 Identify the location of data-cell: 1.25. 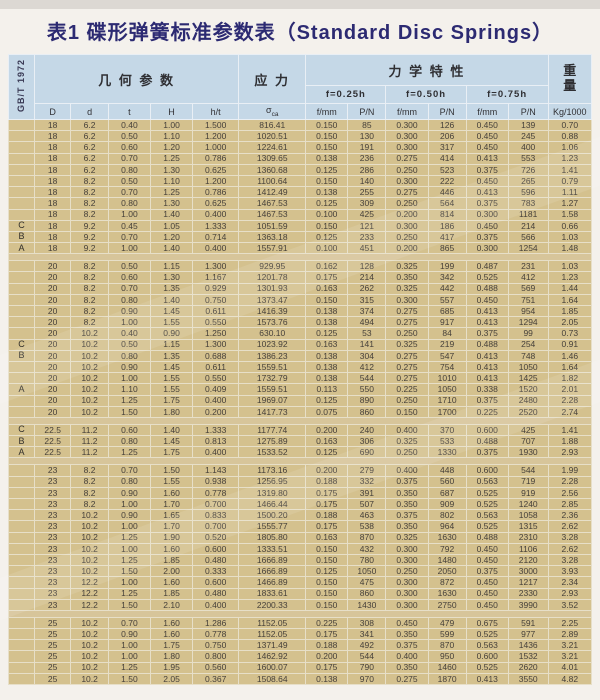
(129, 537).